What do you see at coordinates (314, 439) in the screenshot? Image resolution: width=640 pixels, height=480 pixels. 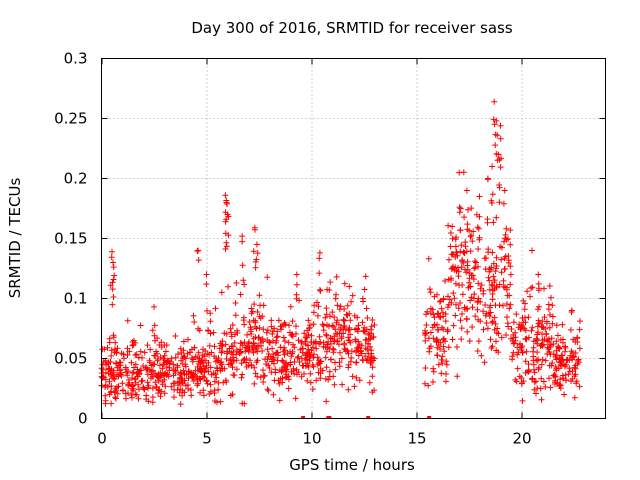 I see `x-tick-labels: 0 5 10 15 20` at bounding box center [314, 439].